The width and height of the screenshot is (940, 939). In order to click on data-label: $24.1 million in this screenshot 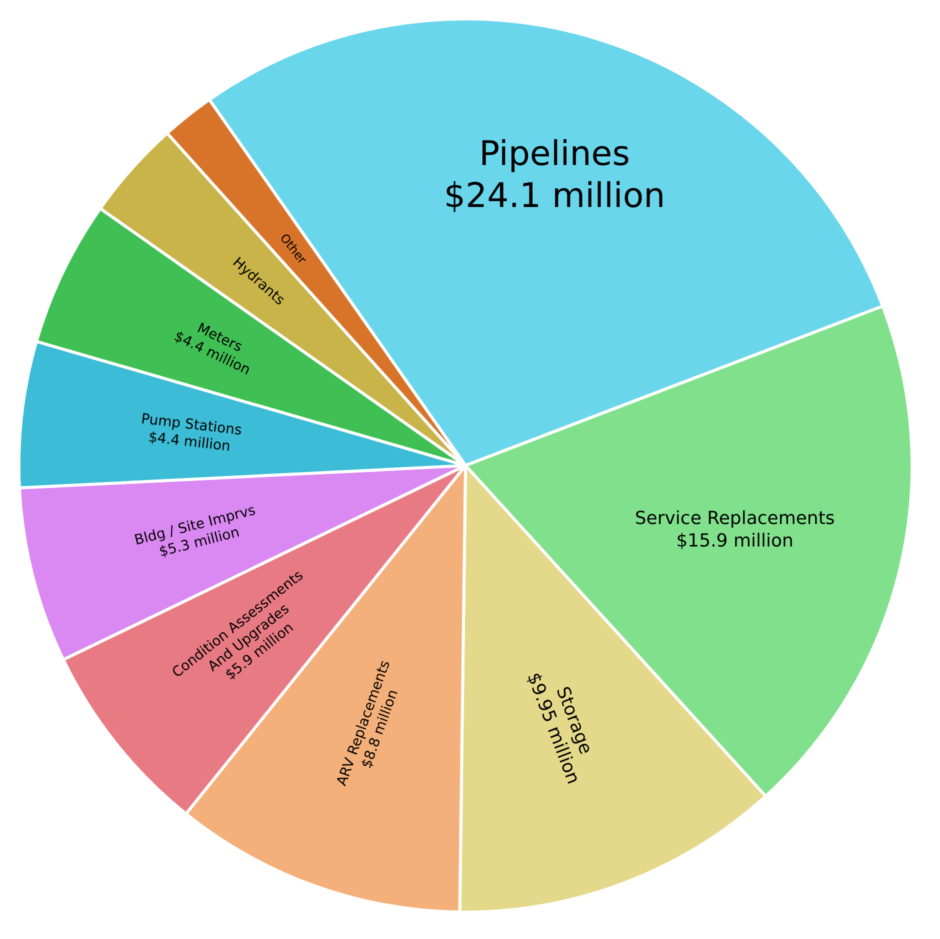, I will do `click(555, 196)`.